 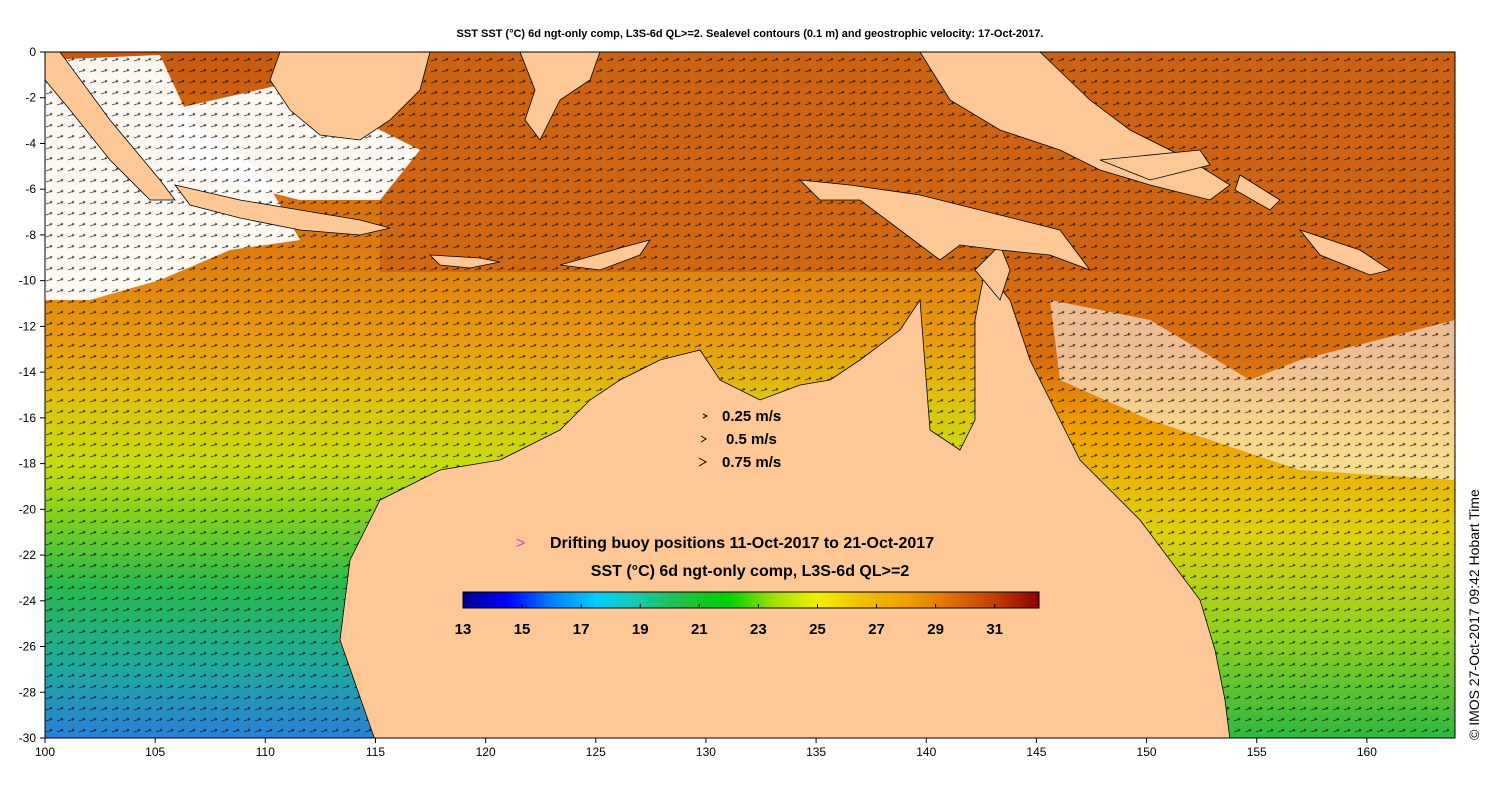 I want to click on velocity-legend-label-2: 0.5 m/s, so click(x=751, y=439).